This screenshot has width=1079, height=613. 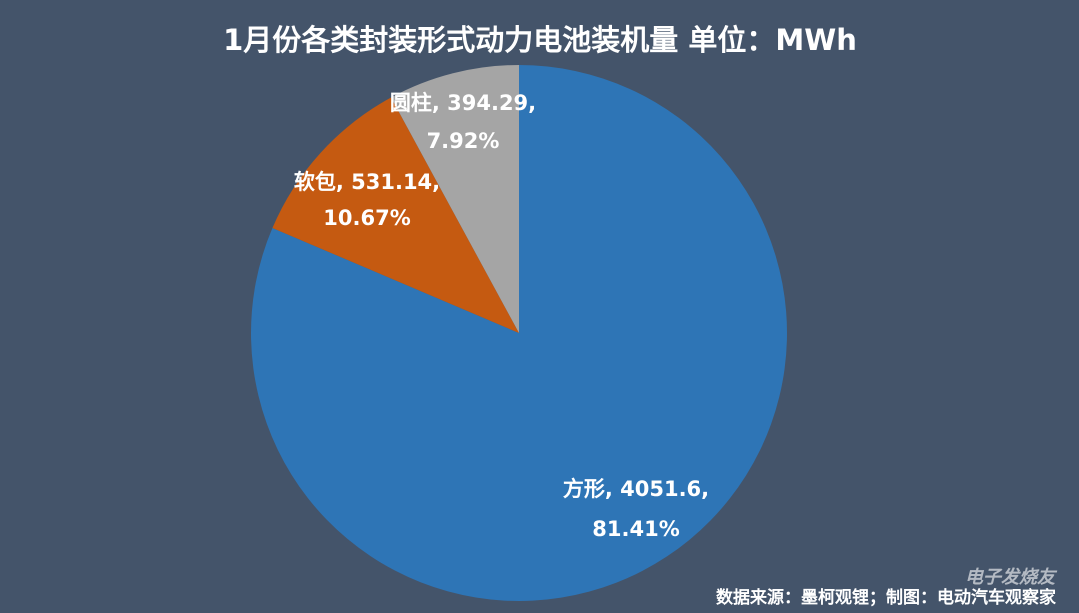 What do you see at coordinates (886, 597) in the screenshot?
I see `source-note: 数据来源：墨柯观锂；制图：电动汽车观察家` at bounding box center [886, 597].